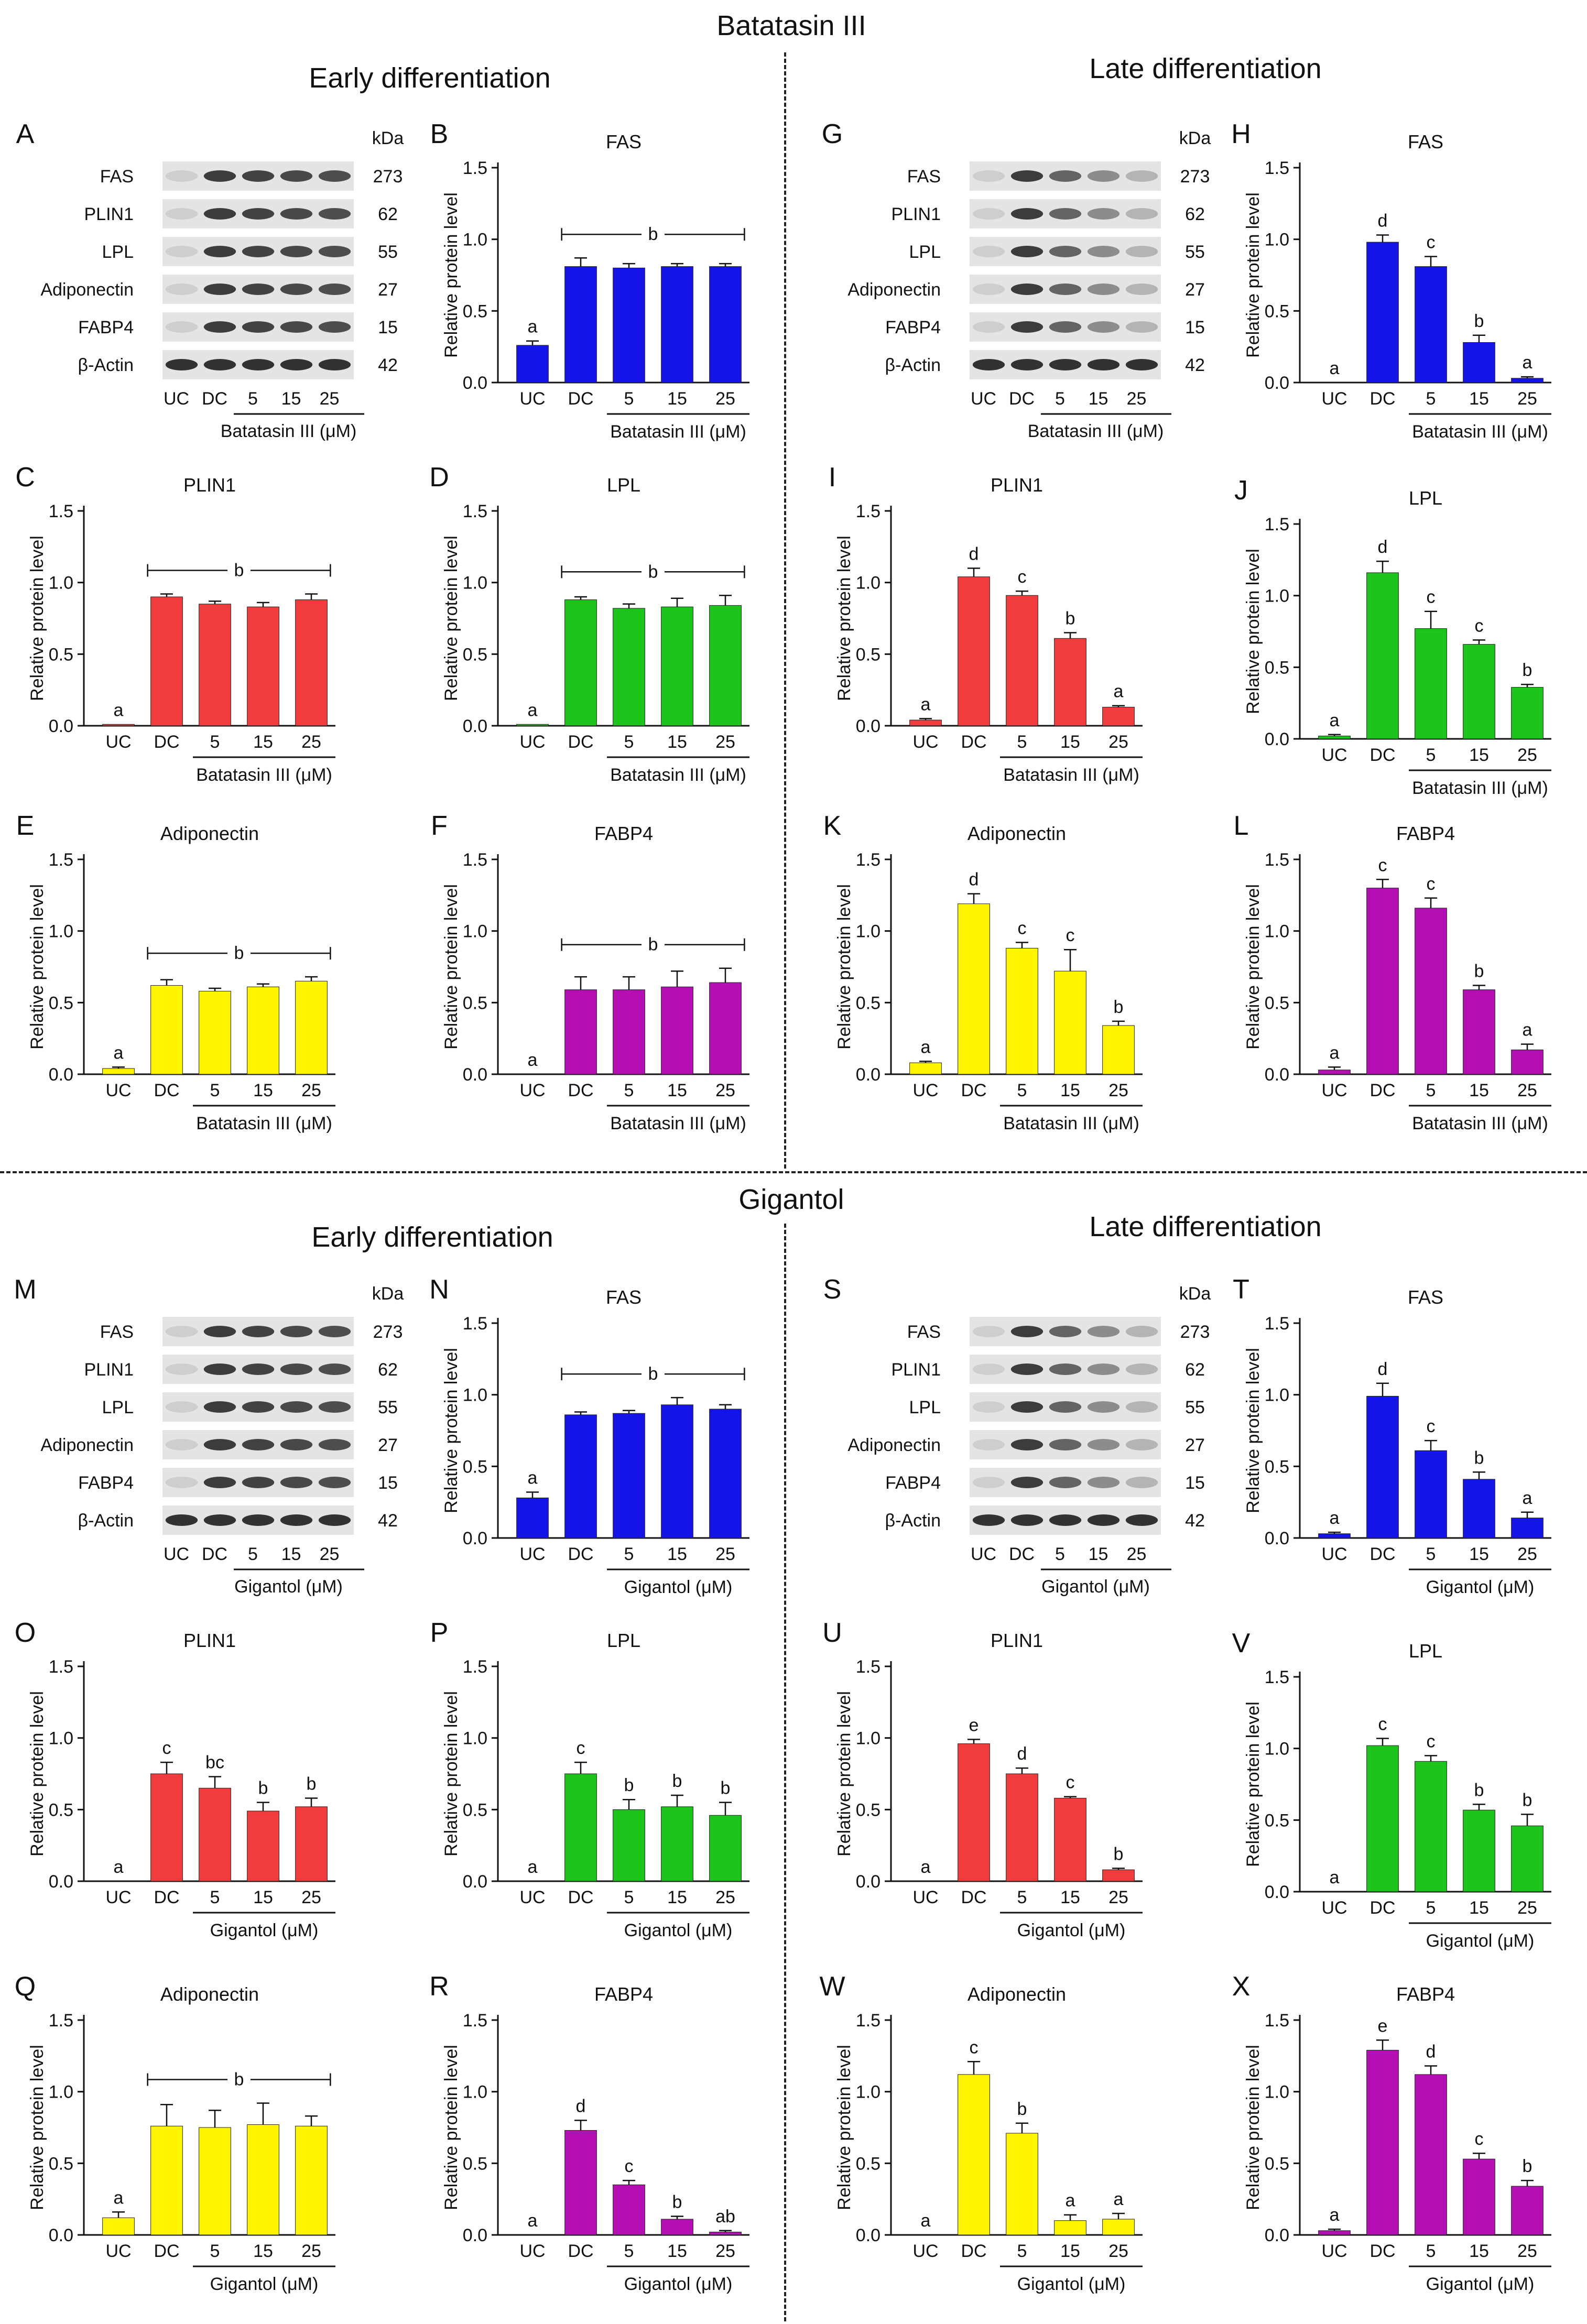  What do you see at coordinates (974, 880) in the screenshot?
I see `significance-letter: d` at bounding box center [974, 880].